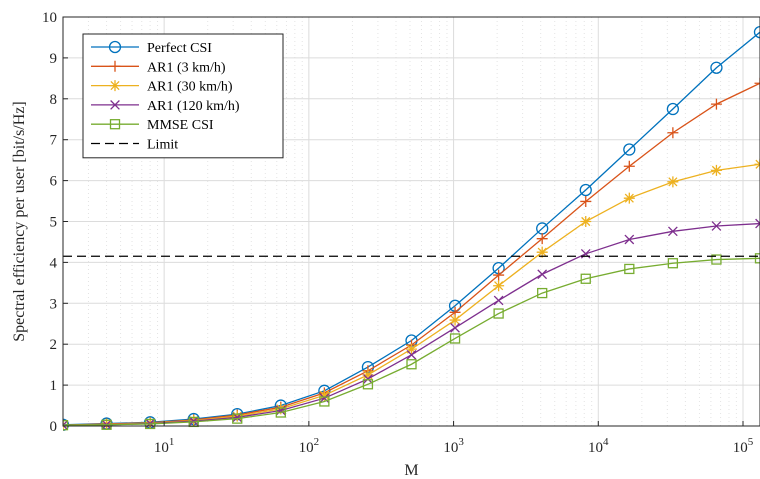  What do you see at coordinates (134, 145) in the screenshot?
I see `legend-entry: Limit` at bounding box center [134, 145].